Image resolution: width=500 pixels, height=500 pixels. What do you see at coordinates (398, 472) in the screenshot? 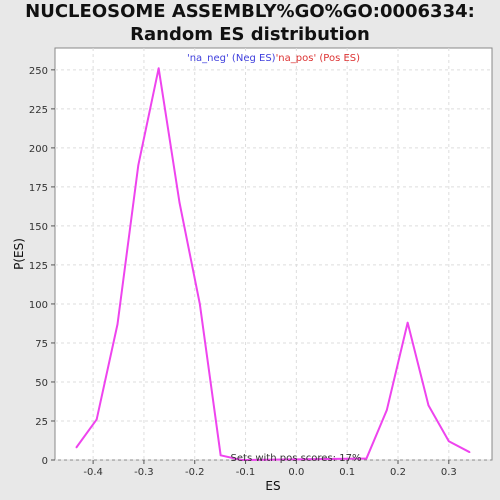
I see `x-tick-label: 0.2` at bounding box center [398, 472].